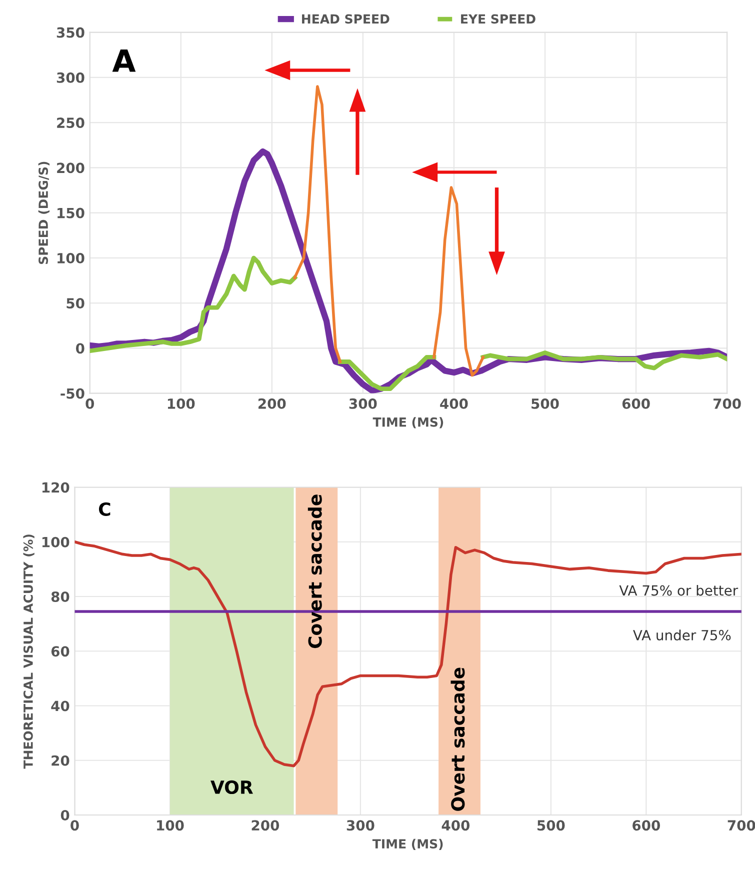 Image resolution: width=755 pixels, height=874 pixels. I want to click on annotation: A, so click(124, 61).